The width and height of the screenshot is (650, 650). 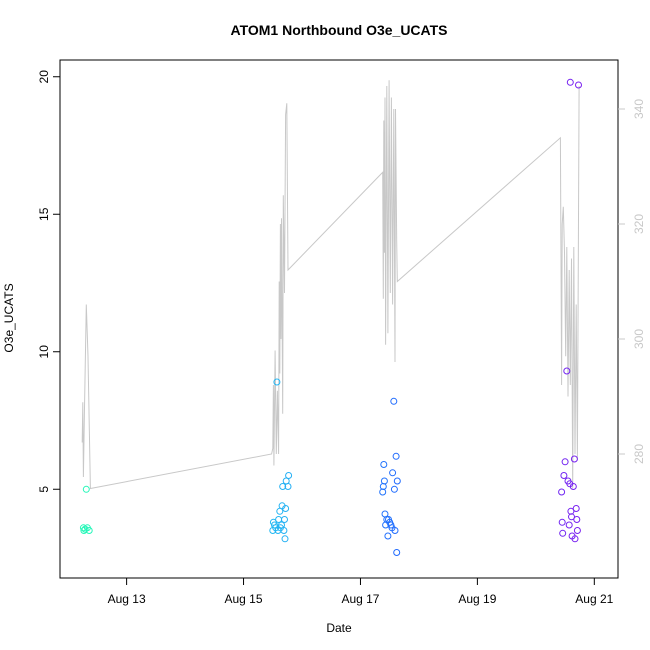 What do you see at coordinates (360, 599) in the screenshot?
I see `x-tick-label: Aug 17` at bounding box center [360, 599].